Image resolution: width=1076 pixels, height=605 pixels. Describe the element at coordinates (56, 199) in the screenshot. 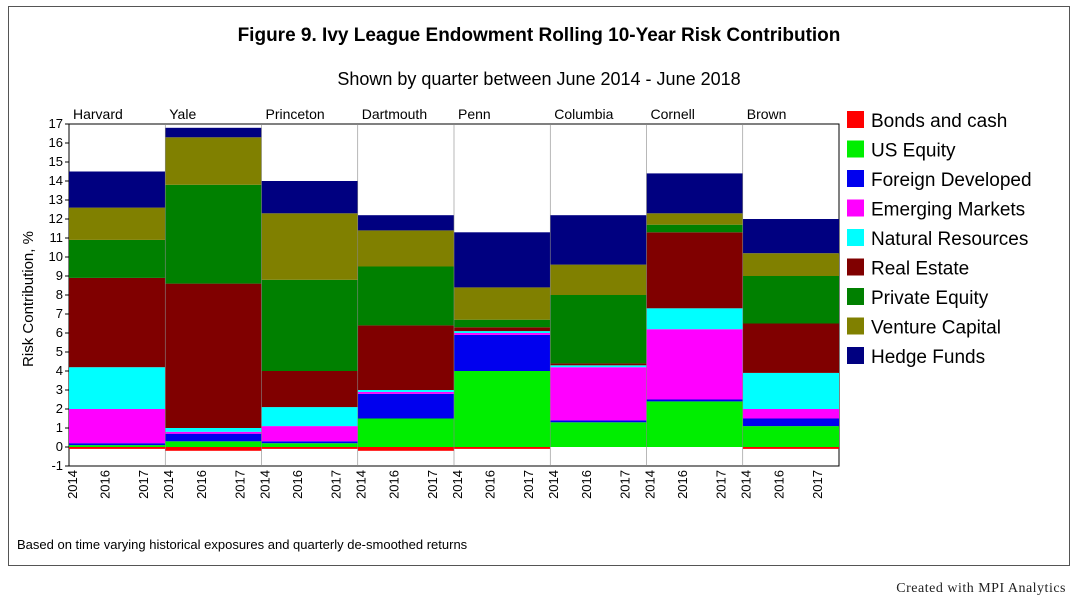

I see `y-tick-label: 13` at that location.